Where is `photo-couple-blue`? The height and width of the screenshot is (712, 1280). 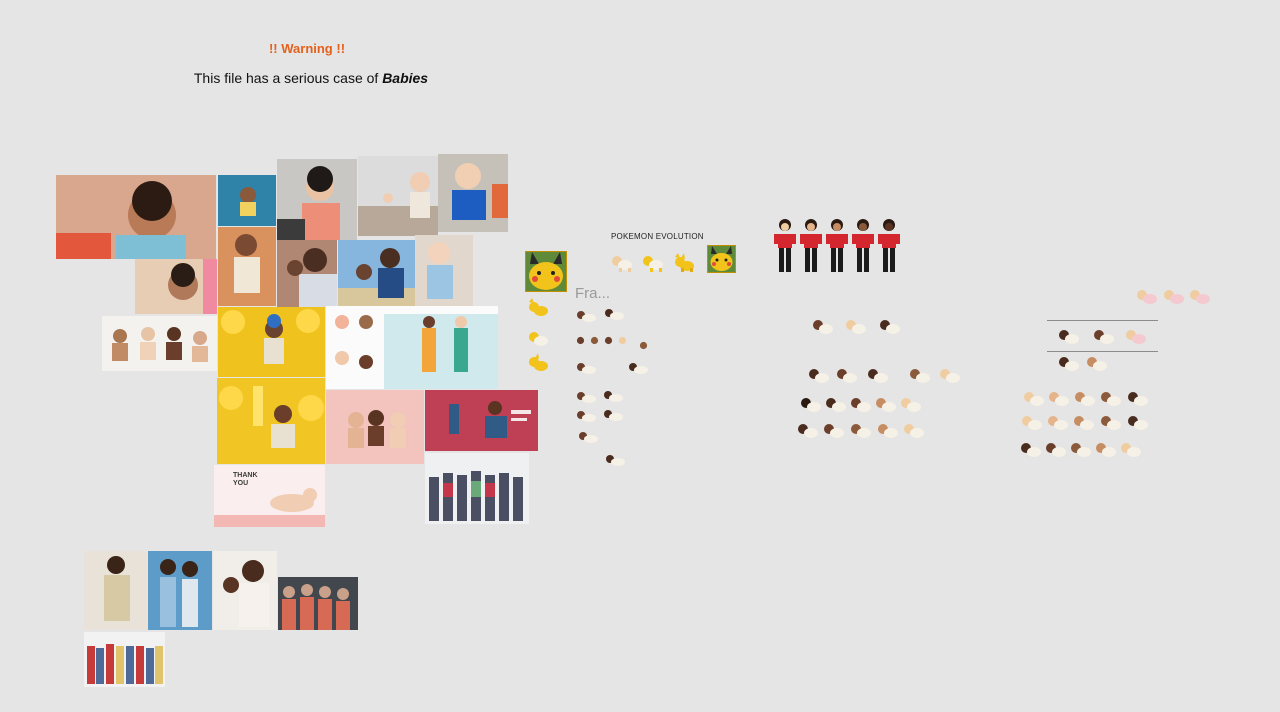
photo-couple-blue is located at coordinates (180, 590).